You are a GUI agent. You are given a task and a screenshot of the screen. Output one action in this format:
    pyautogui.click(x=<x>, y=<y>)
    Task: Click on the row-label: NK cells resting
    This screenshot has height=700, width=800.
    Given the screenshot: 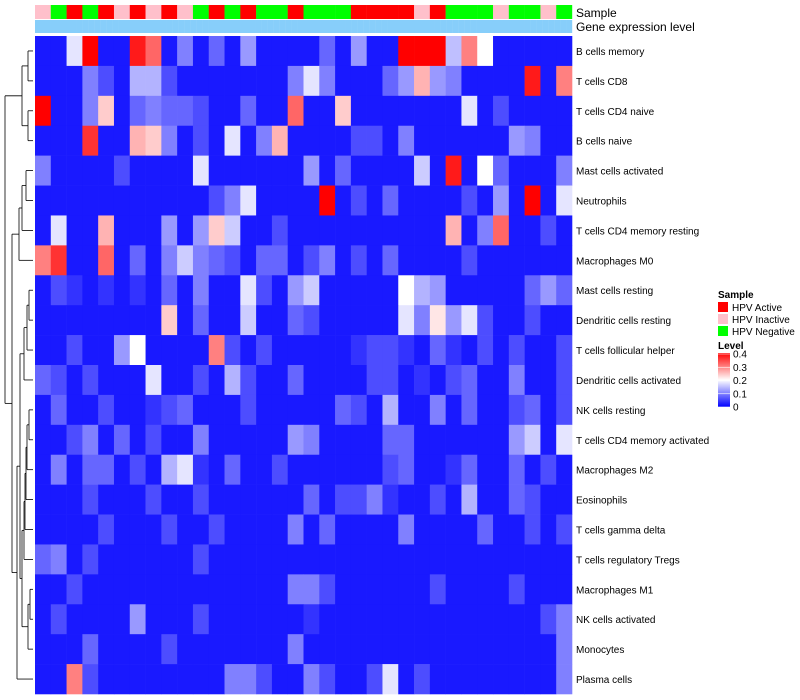 What is the action you would take?
    pyautogui.click(x=610, y=411)
    